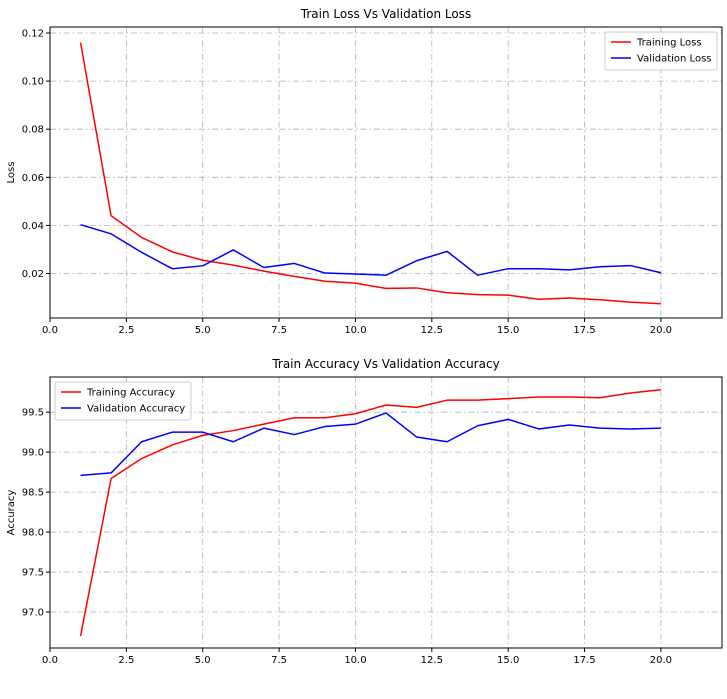  I want to click on y-tick-label: 98.5, so click(33, 493).